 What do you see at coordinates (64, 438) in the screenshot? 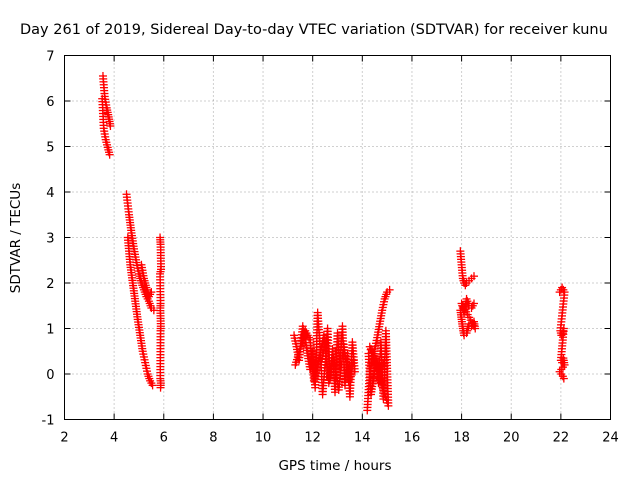
I see `x-tick-label: 2` at bounding box center [64, 438].